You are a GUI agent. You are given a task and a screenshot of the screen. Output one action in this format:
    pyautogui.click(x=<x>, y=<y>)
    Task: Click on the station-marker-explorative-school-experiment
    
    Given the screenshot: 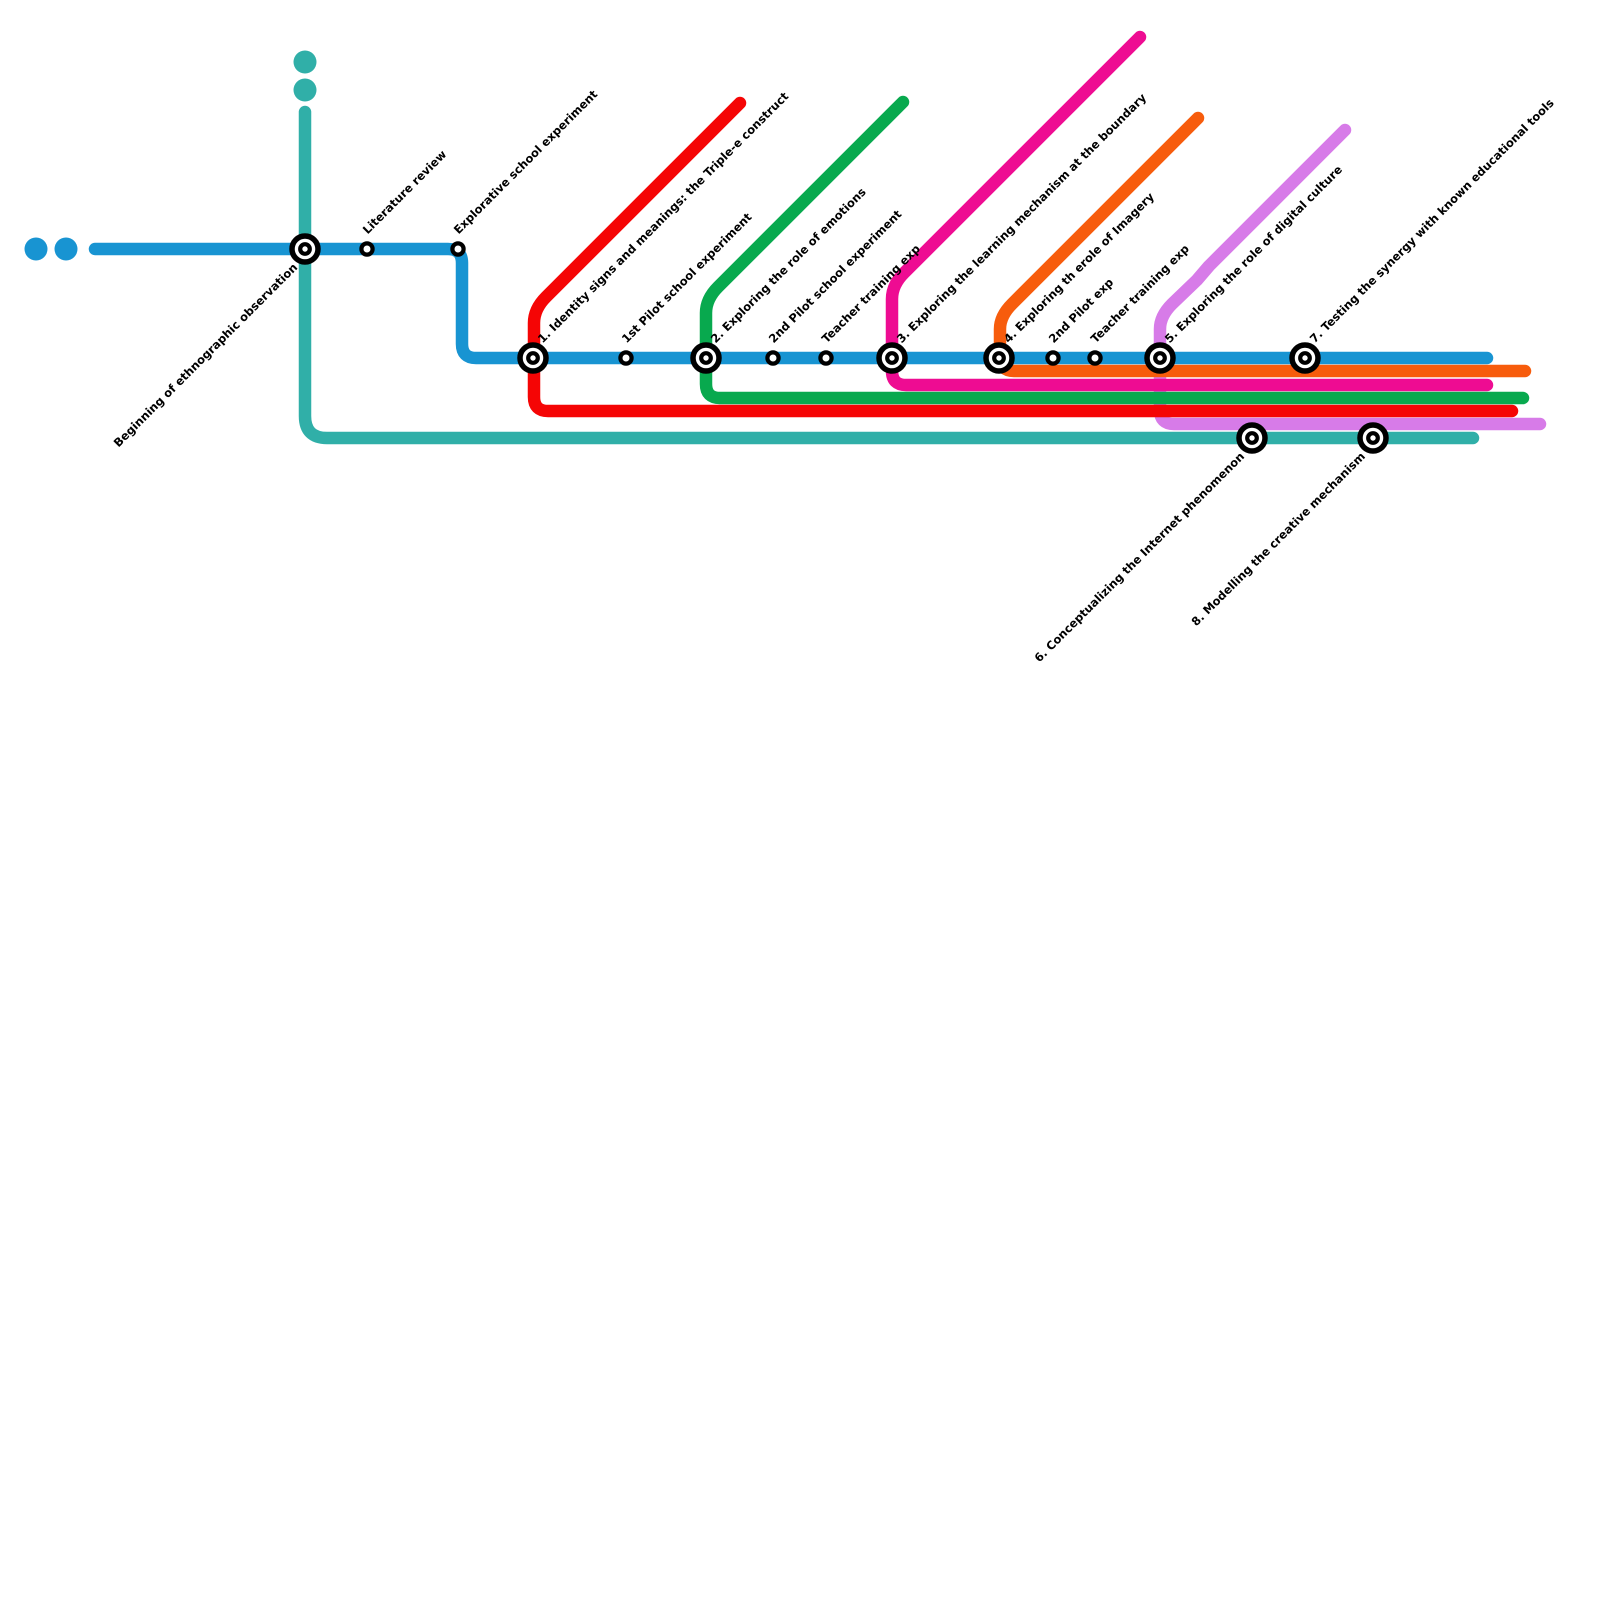 What is the action you would take?
    pyautogui.click(x=458, y=249)
    